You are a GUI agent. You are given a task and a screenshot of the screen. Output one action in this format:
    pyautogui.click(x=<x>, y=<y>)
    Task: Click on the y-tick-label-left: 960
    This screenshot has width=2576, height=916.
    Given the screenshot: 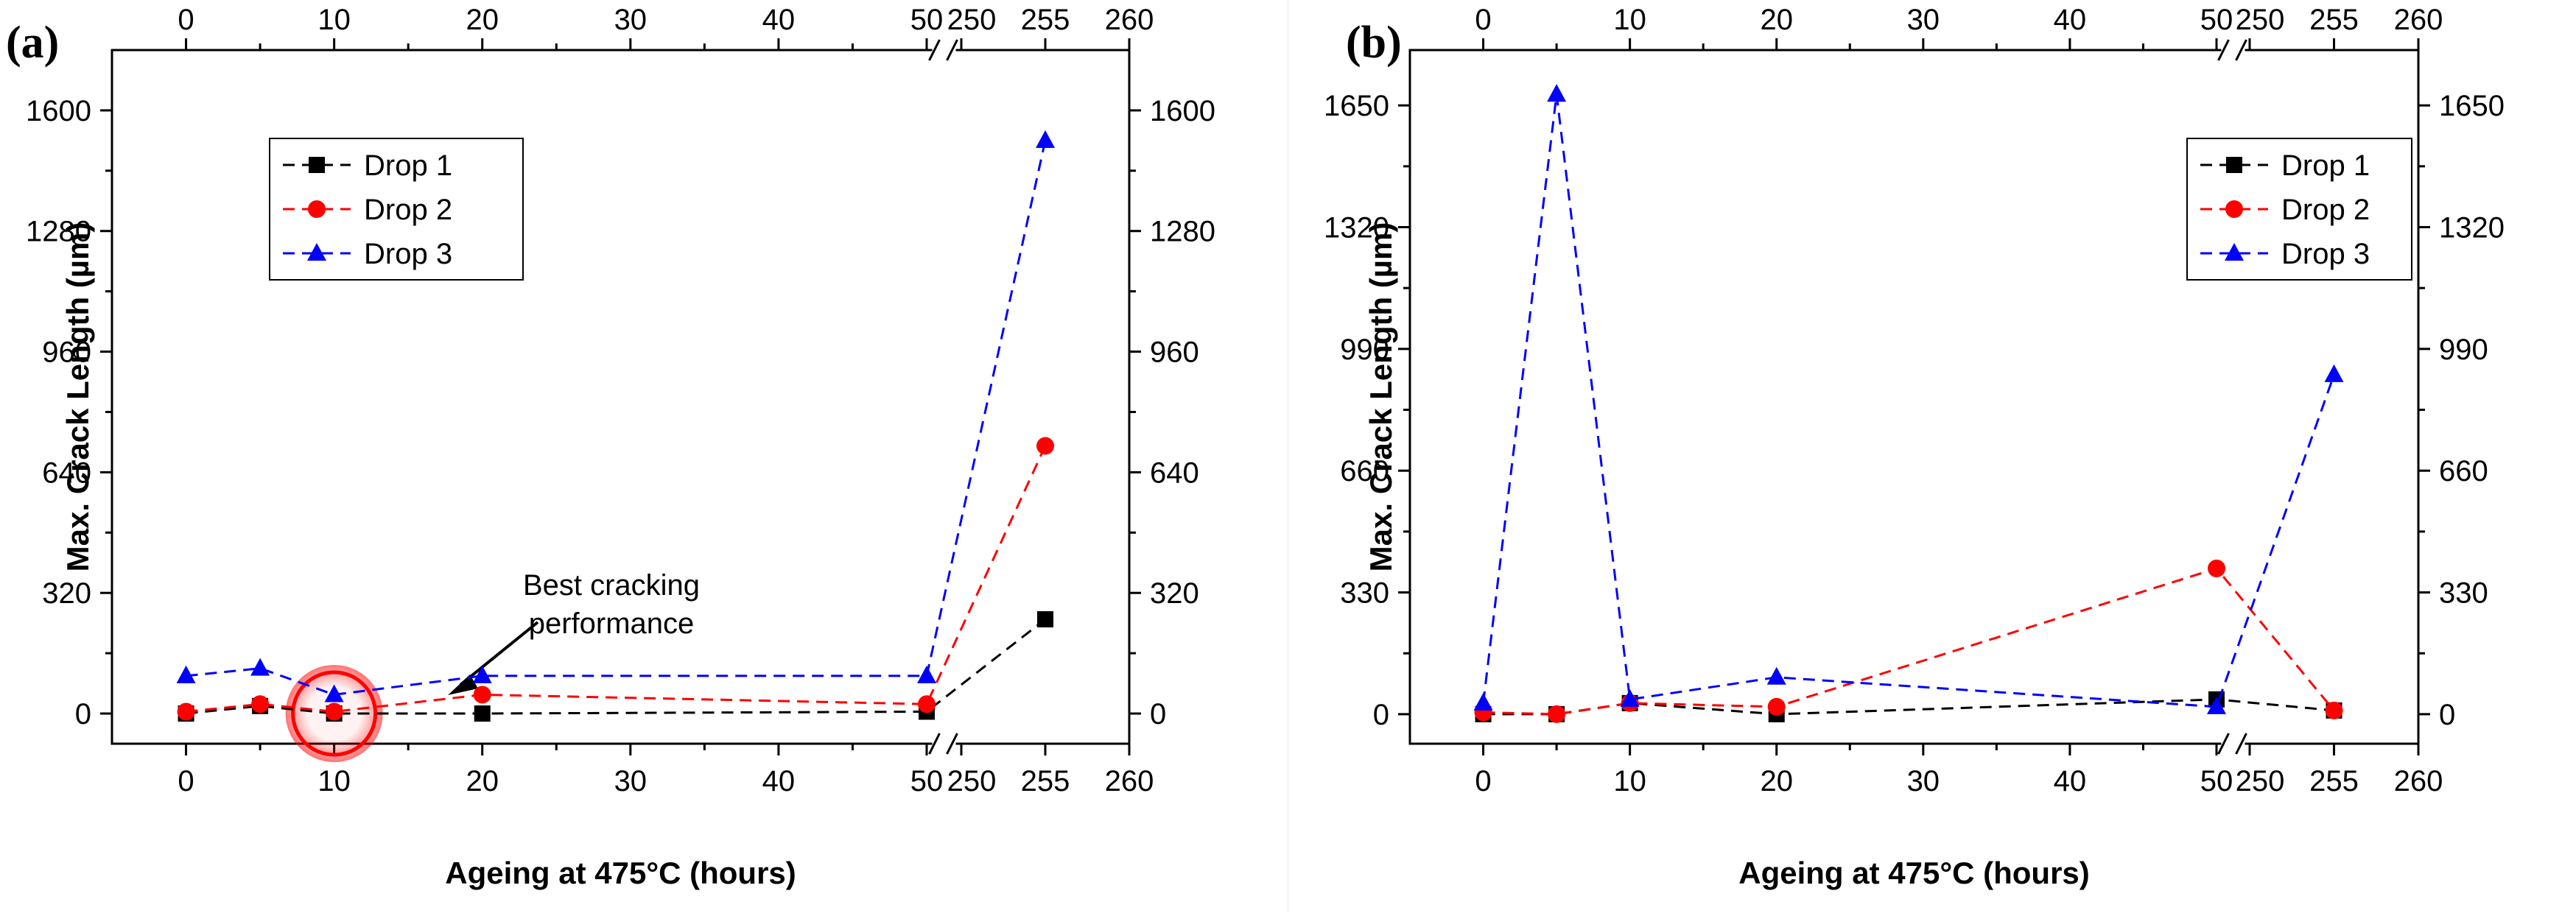 What is the action you would take?
    pyautogui.click(x=66, y=353)
    